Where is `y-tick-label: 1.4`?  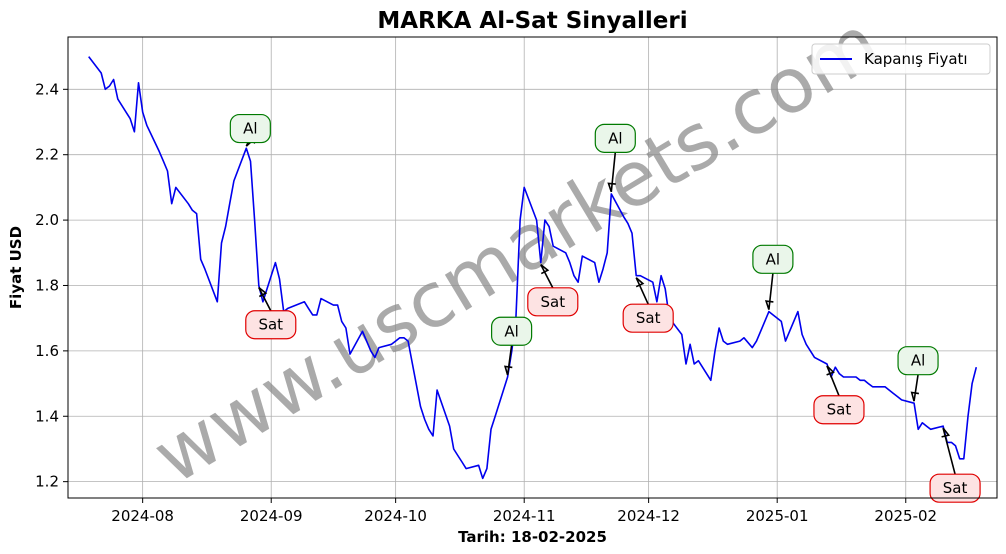
y-tick-label: 1.4 is located at coordinates (47, 416).